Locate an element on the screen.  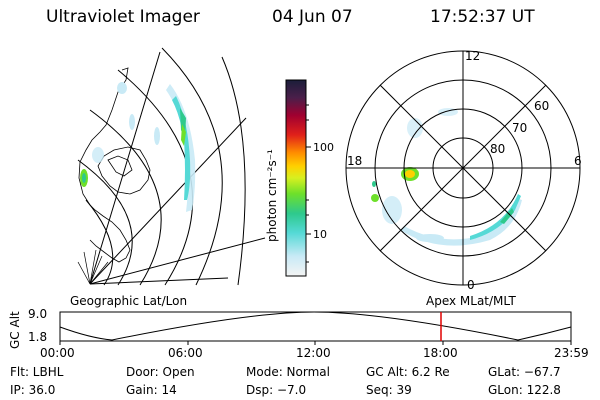
lat-label-60: 60 is located at coordinates (541, 106).